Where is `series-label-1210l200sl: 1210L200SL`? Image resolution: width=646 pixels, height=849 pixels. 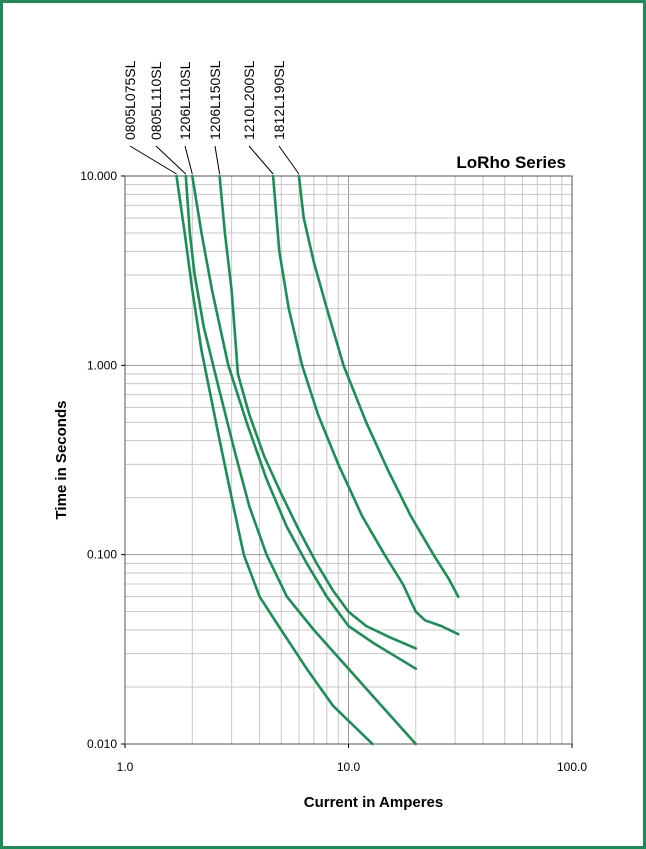
series-label-1210l200sl: 1210L200SL is located at coordinates (249, 100).